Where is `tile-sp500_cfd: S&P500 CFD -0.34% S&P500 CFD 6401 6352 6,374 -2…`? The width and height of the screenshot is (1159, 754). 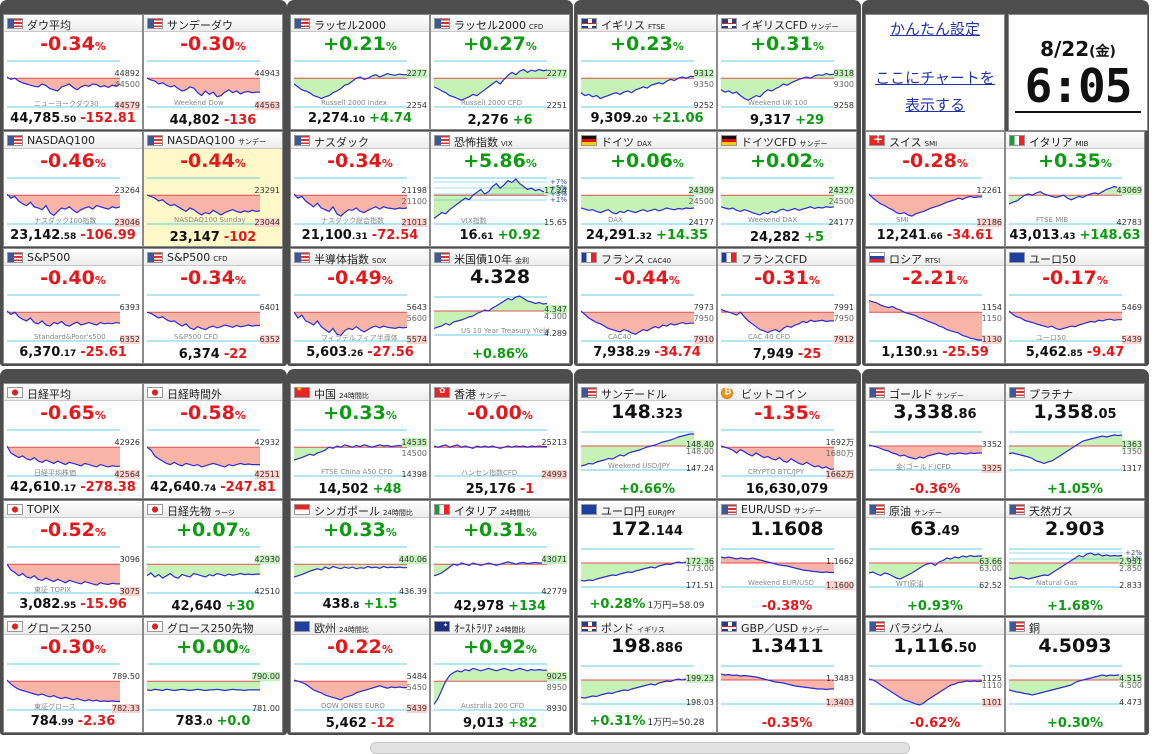
tile-sp500_cfd: S&P500 CFD -0.34% S&P500 CFD 6401 6352 6,374 -2… is located at coordinates (213, 306).